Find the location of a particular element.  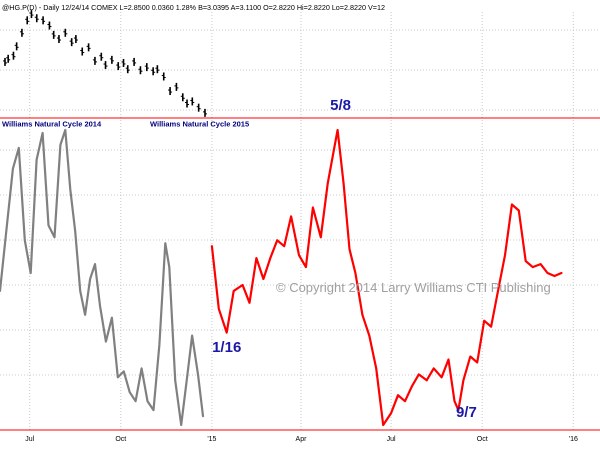

x-tick-label: '15 is located at coordinates (211, 439).